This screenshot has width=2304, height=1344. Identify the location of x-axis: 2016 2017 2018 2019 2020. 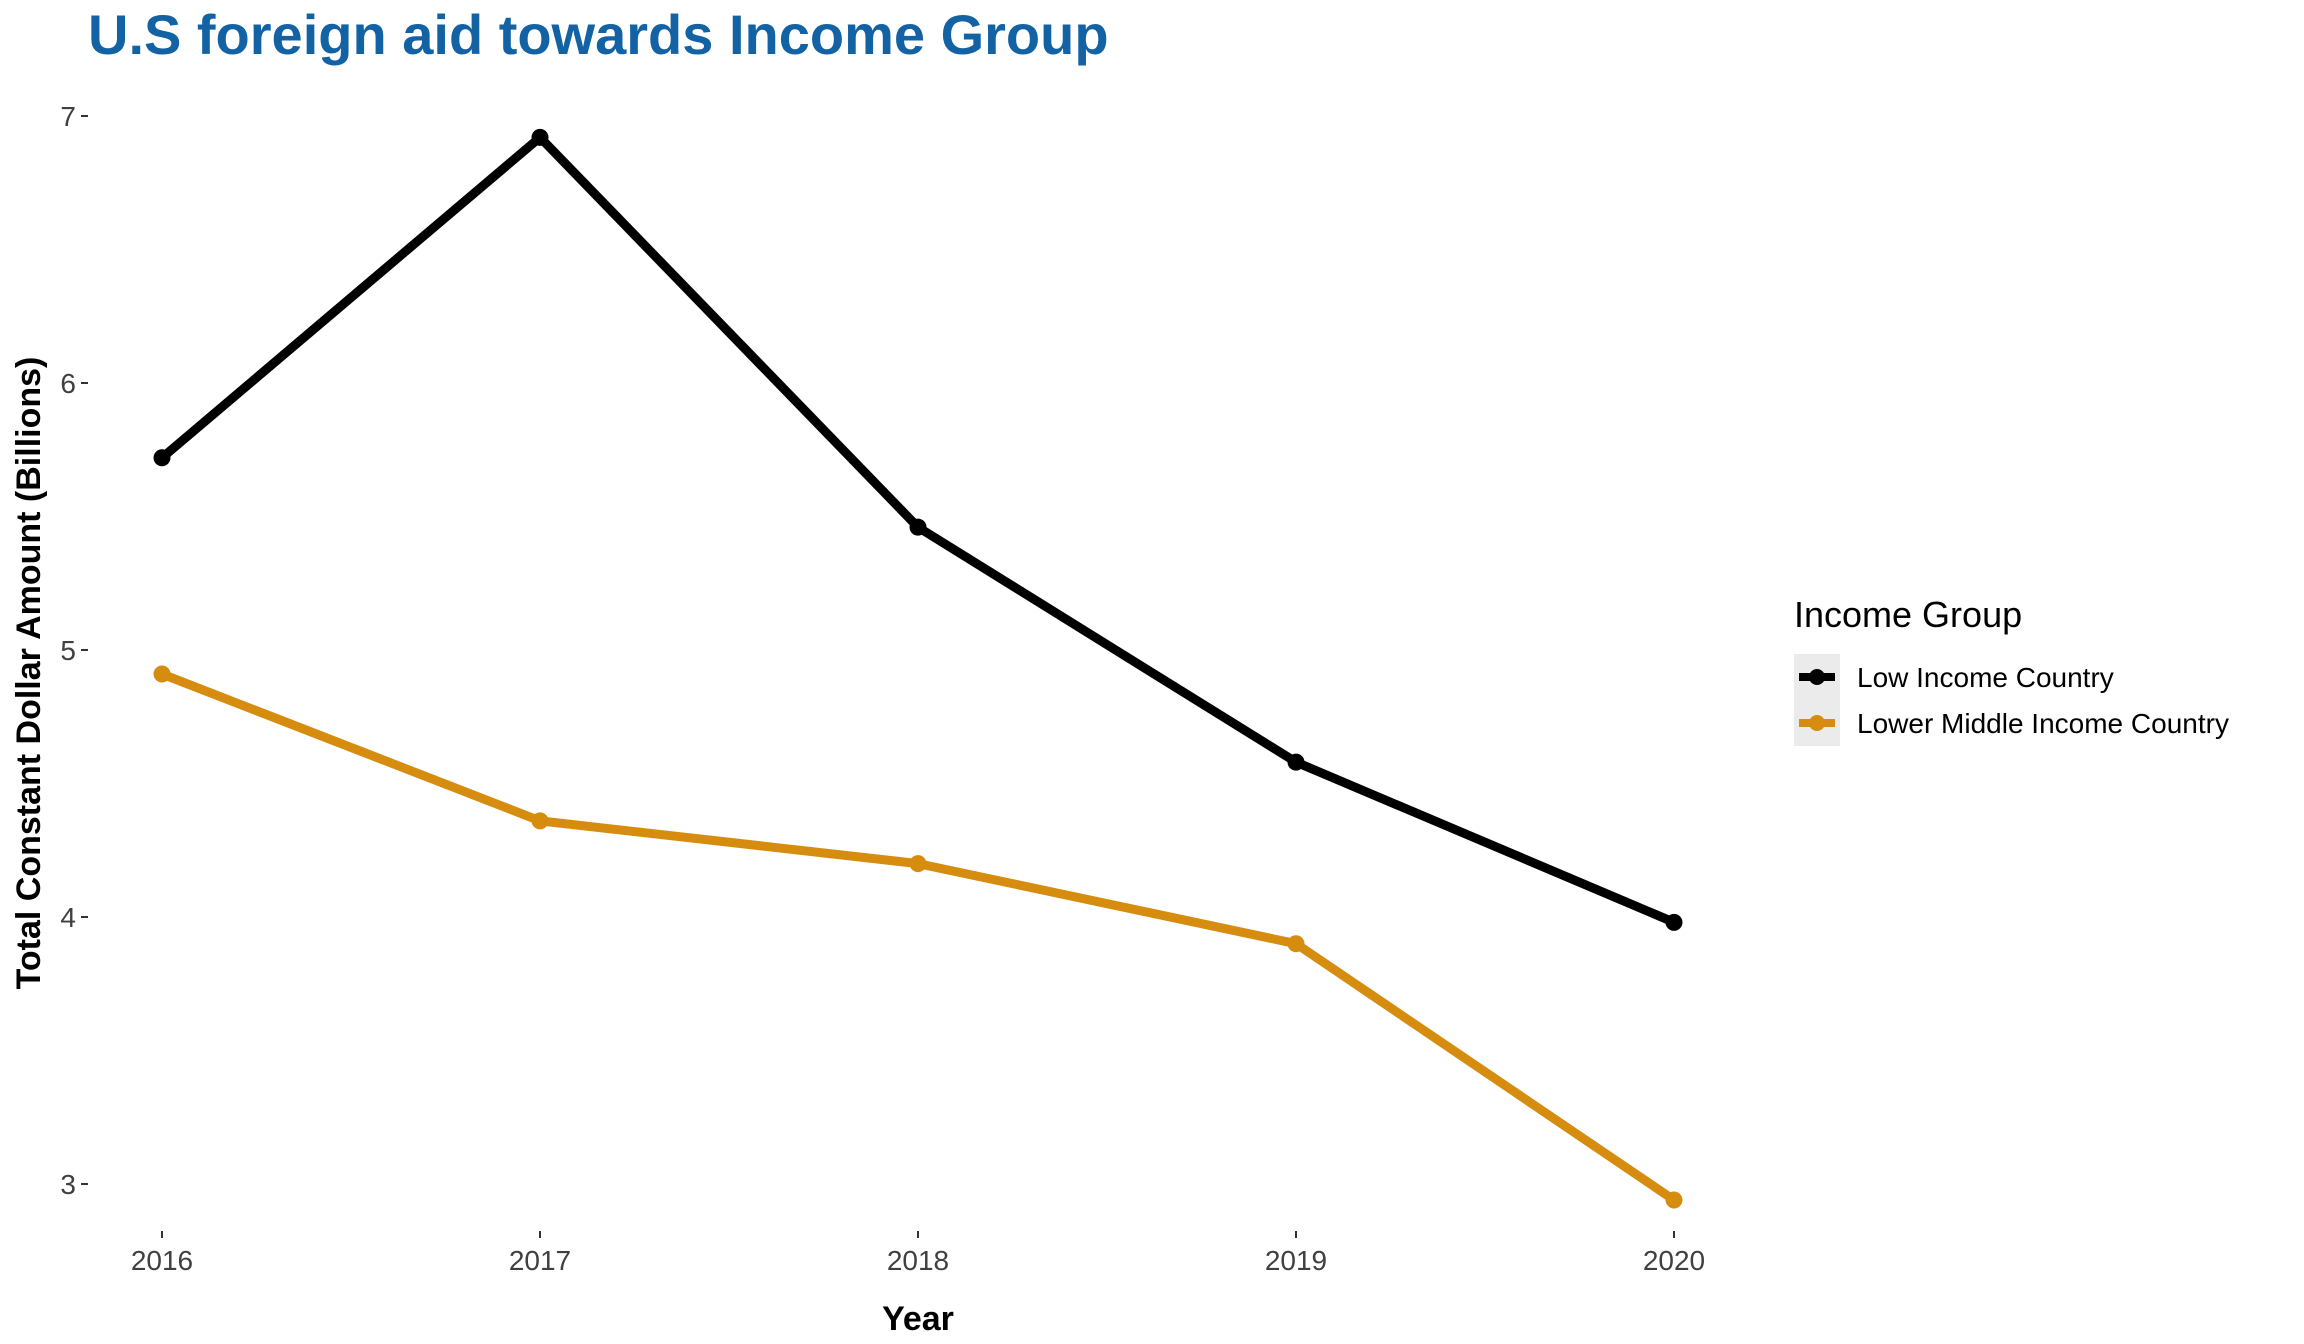
(918, 1253).